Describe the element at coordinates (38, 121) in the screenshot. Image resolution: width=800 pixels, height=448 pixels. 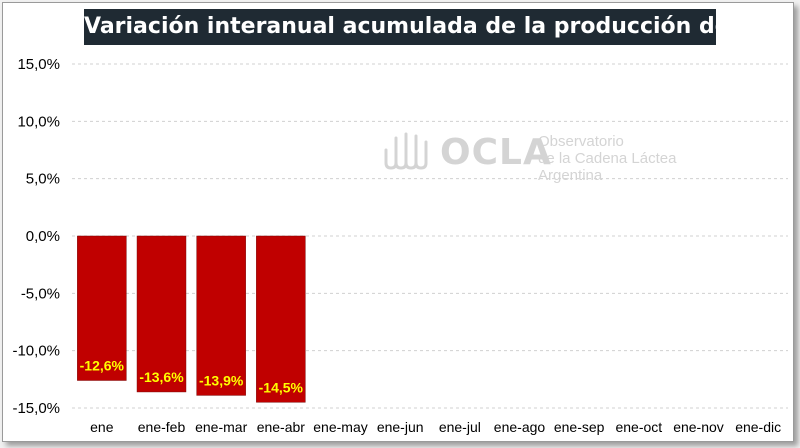
I see `y-tick-label: 10,0%` at that location.